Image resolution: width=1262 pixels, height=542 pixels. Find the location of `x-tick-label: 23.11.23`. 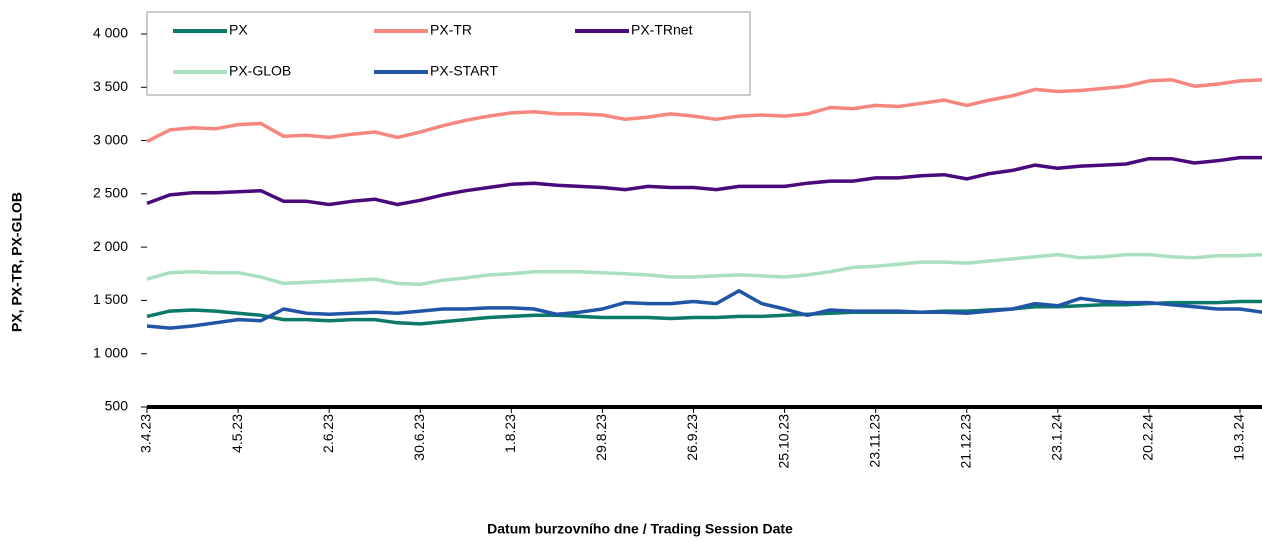

x-tick-label: 23.11.23 is located at coordinates (874, 441).